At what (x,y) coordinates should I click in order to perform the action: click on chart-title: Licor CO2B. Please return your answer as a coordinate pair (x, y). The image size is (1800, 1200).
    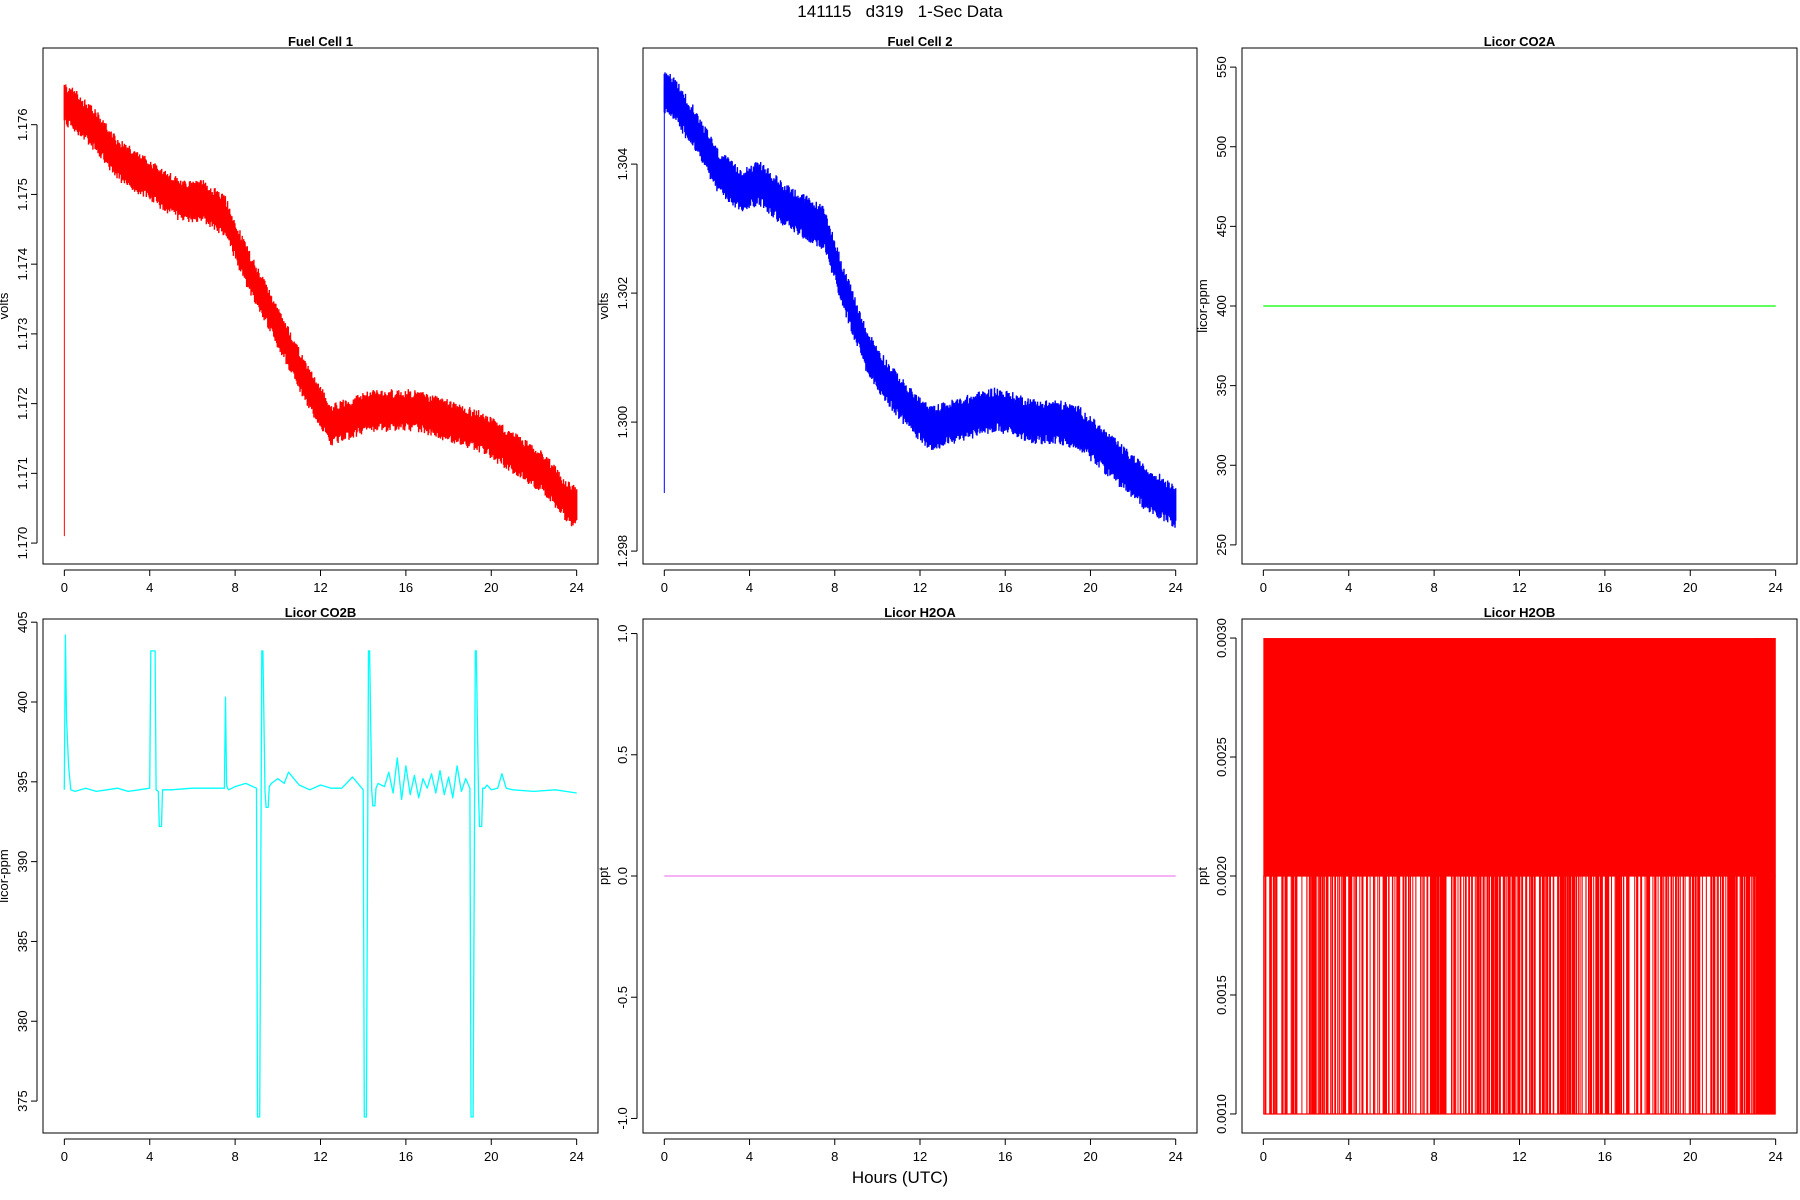
    Looking at the image, I should click on (321, 612).